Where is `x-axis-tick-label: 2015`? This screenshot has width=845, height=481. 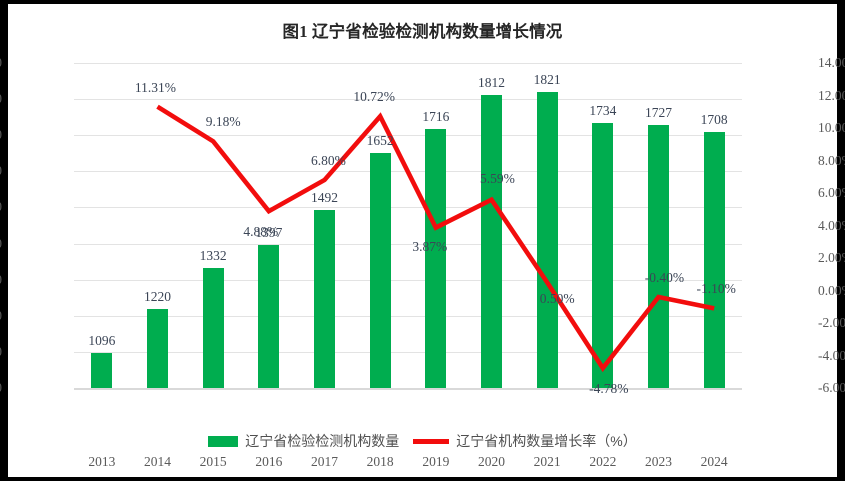 x-axis-tick-label: 2015 is located at coordinates (213, 461).